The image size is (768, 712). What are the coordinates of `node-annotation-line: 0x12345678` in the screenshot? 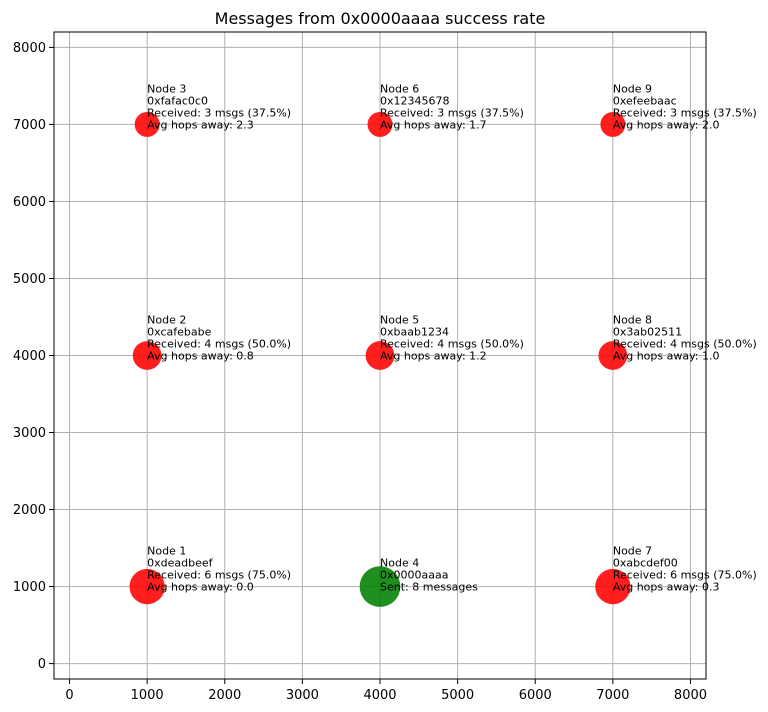 It's located at (415, 100).